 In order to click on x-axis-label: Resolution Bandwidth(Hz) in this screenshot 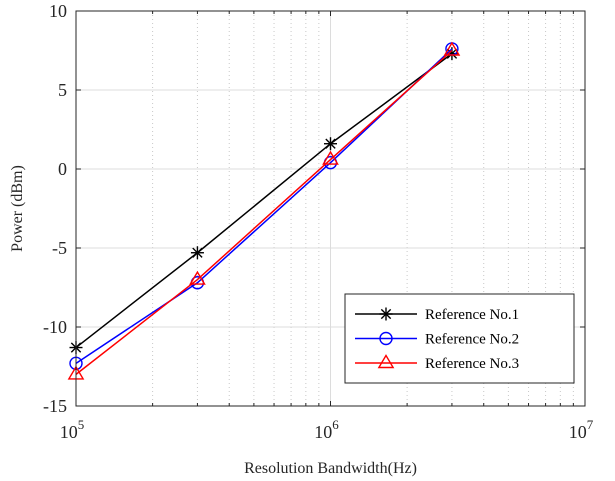, I will do `click(330, 468)`.